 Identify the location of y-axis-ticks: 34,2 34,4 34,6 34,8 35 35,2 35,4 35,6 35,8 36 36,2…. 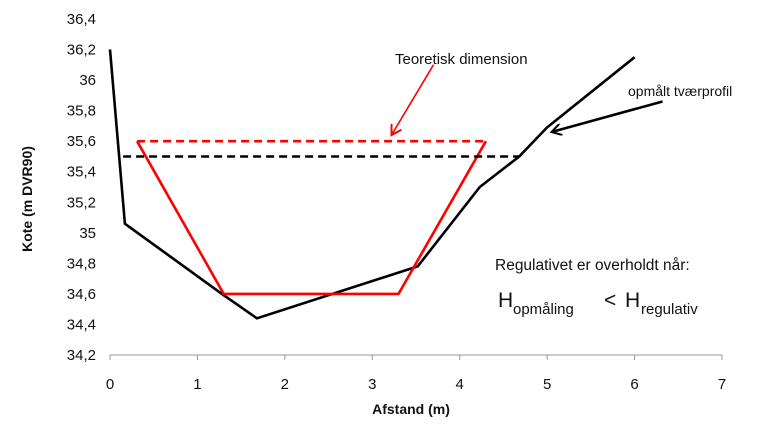
(81, 187).